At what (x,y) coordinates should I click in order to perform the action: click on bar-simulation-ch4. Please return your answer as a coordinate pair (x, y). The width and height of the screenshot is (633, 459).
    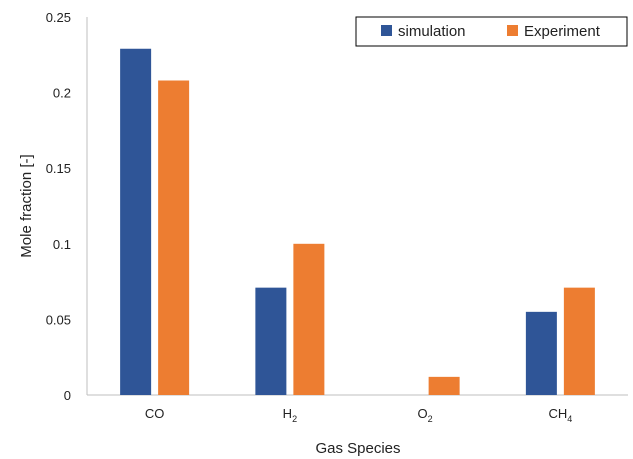
    Looking at the image, I should click on (541, 353).